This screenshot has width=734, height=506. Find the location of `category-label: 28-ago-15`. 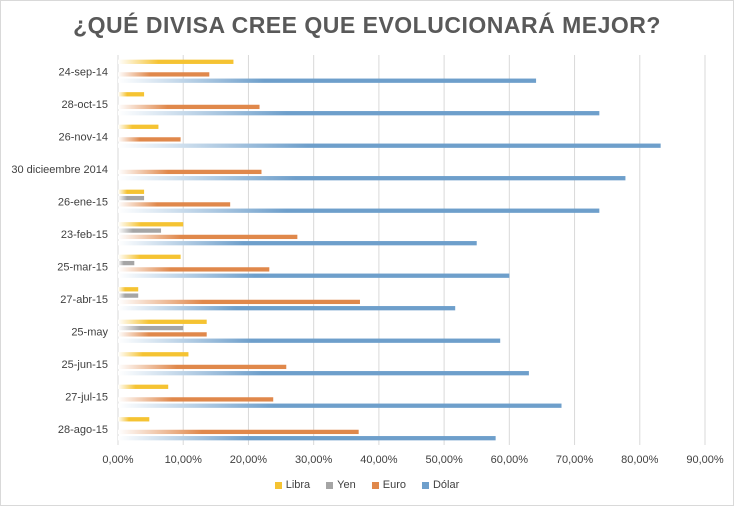

category-label: 28-ago-15 is located at coordinates (83, 430).